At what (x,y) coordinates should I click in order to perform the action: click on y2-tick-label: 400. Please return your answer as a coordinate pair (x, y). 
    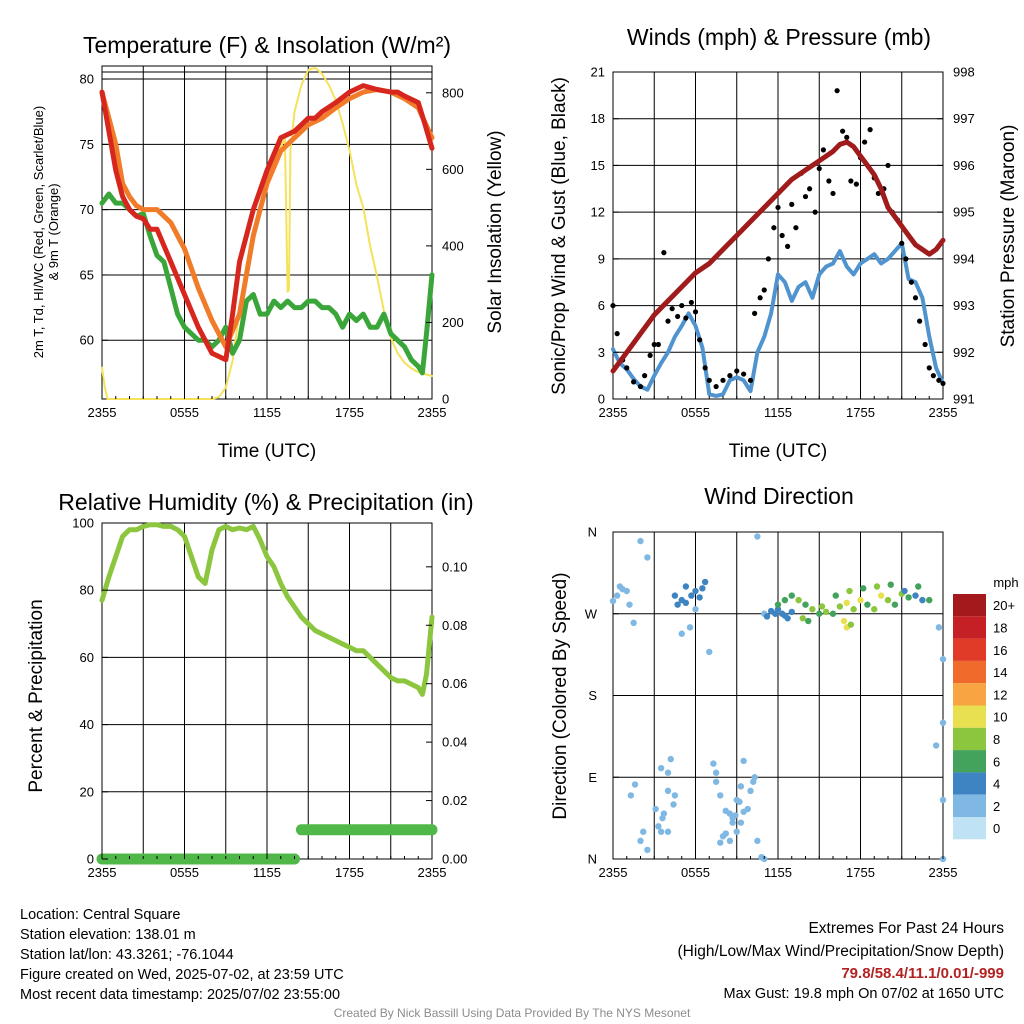
    Looking at the image, I should click on (453, 245).